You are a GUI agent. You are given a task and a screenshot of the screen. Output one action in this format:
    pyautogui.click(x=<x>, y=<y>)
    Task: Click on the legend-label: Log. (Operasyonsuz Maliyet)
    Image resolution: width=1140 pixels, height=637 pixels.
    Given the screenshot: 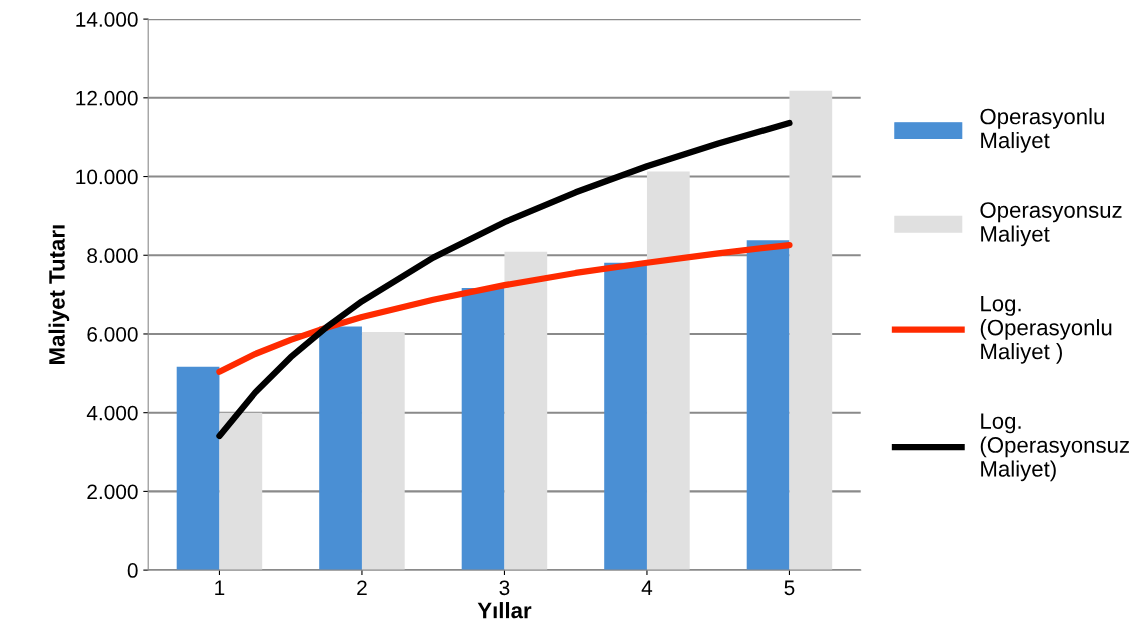 What is the action you would take?
    pyautogui.click(x=1054, y=447)
    